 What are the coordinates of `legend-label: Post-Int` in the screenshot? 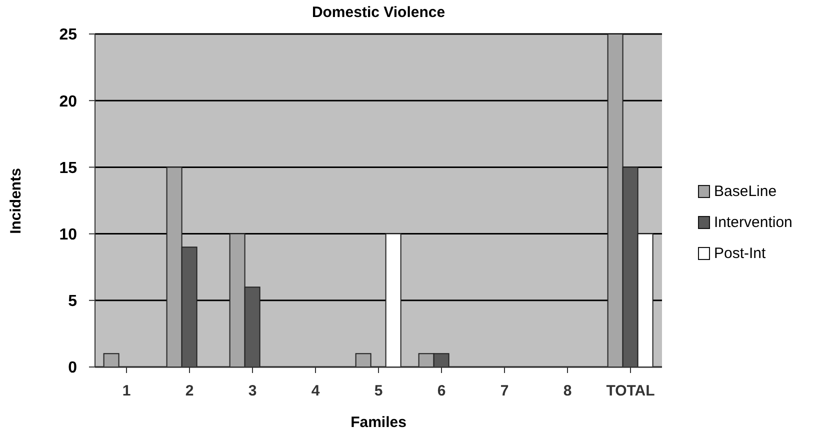 It's located at (740, 253).